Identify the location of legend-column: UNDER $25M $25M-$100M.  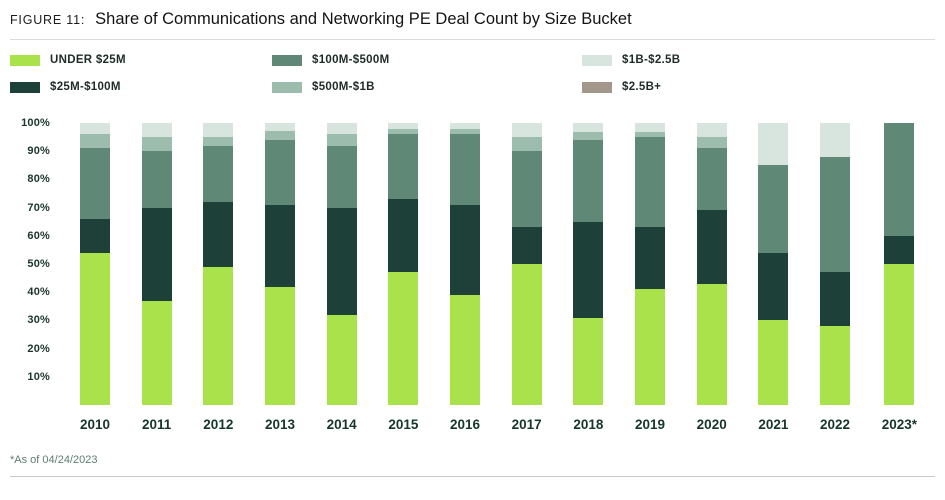
(141, 73).